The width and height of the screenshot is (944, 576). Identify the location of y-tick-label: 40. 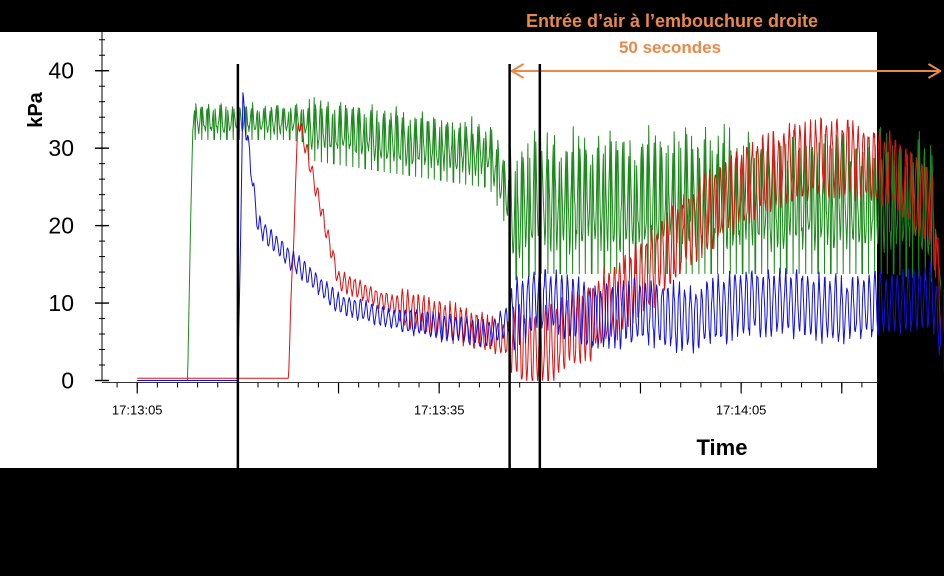
(61, 71).